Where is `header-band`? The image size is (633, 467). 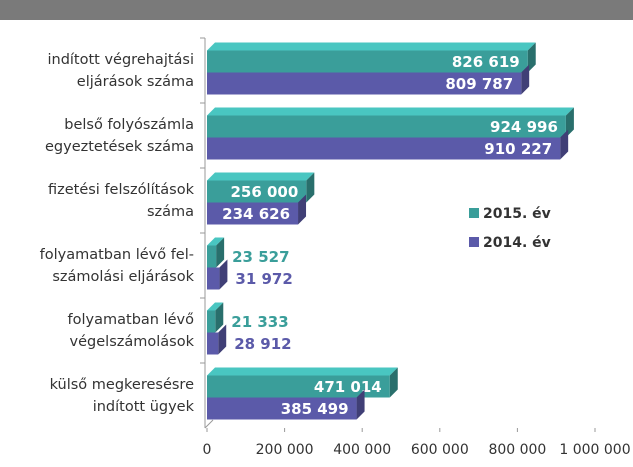
header-band is located at coordinates (316, 10).